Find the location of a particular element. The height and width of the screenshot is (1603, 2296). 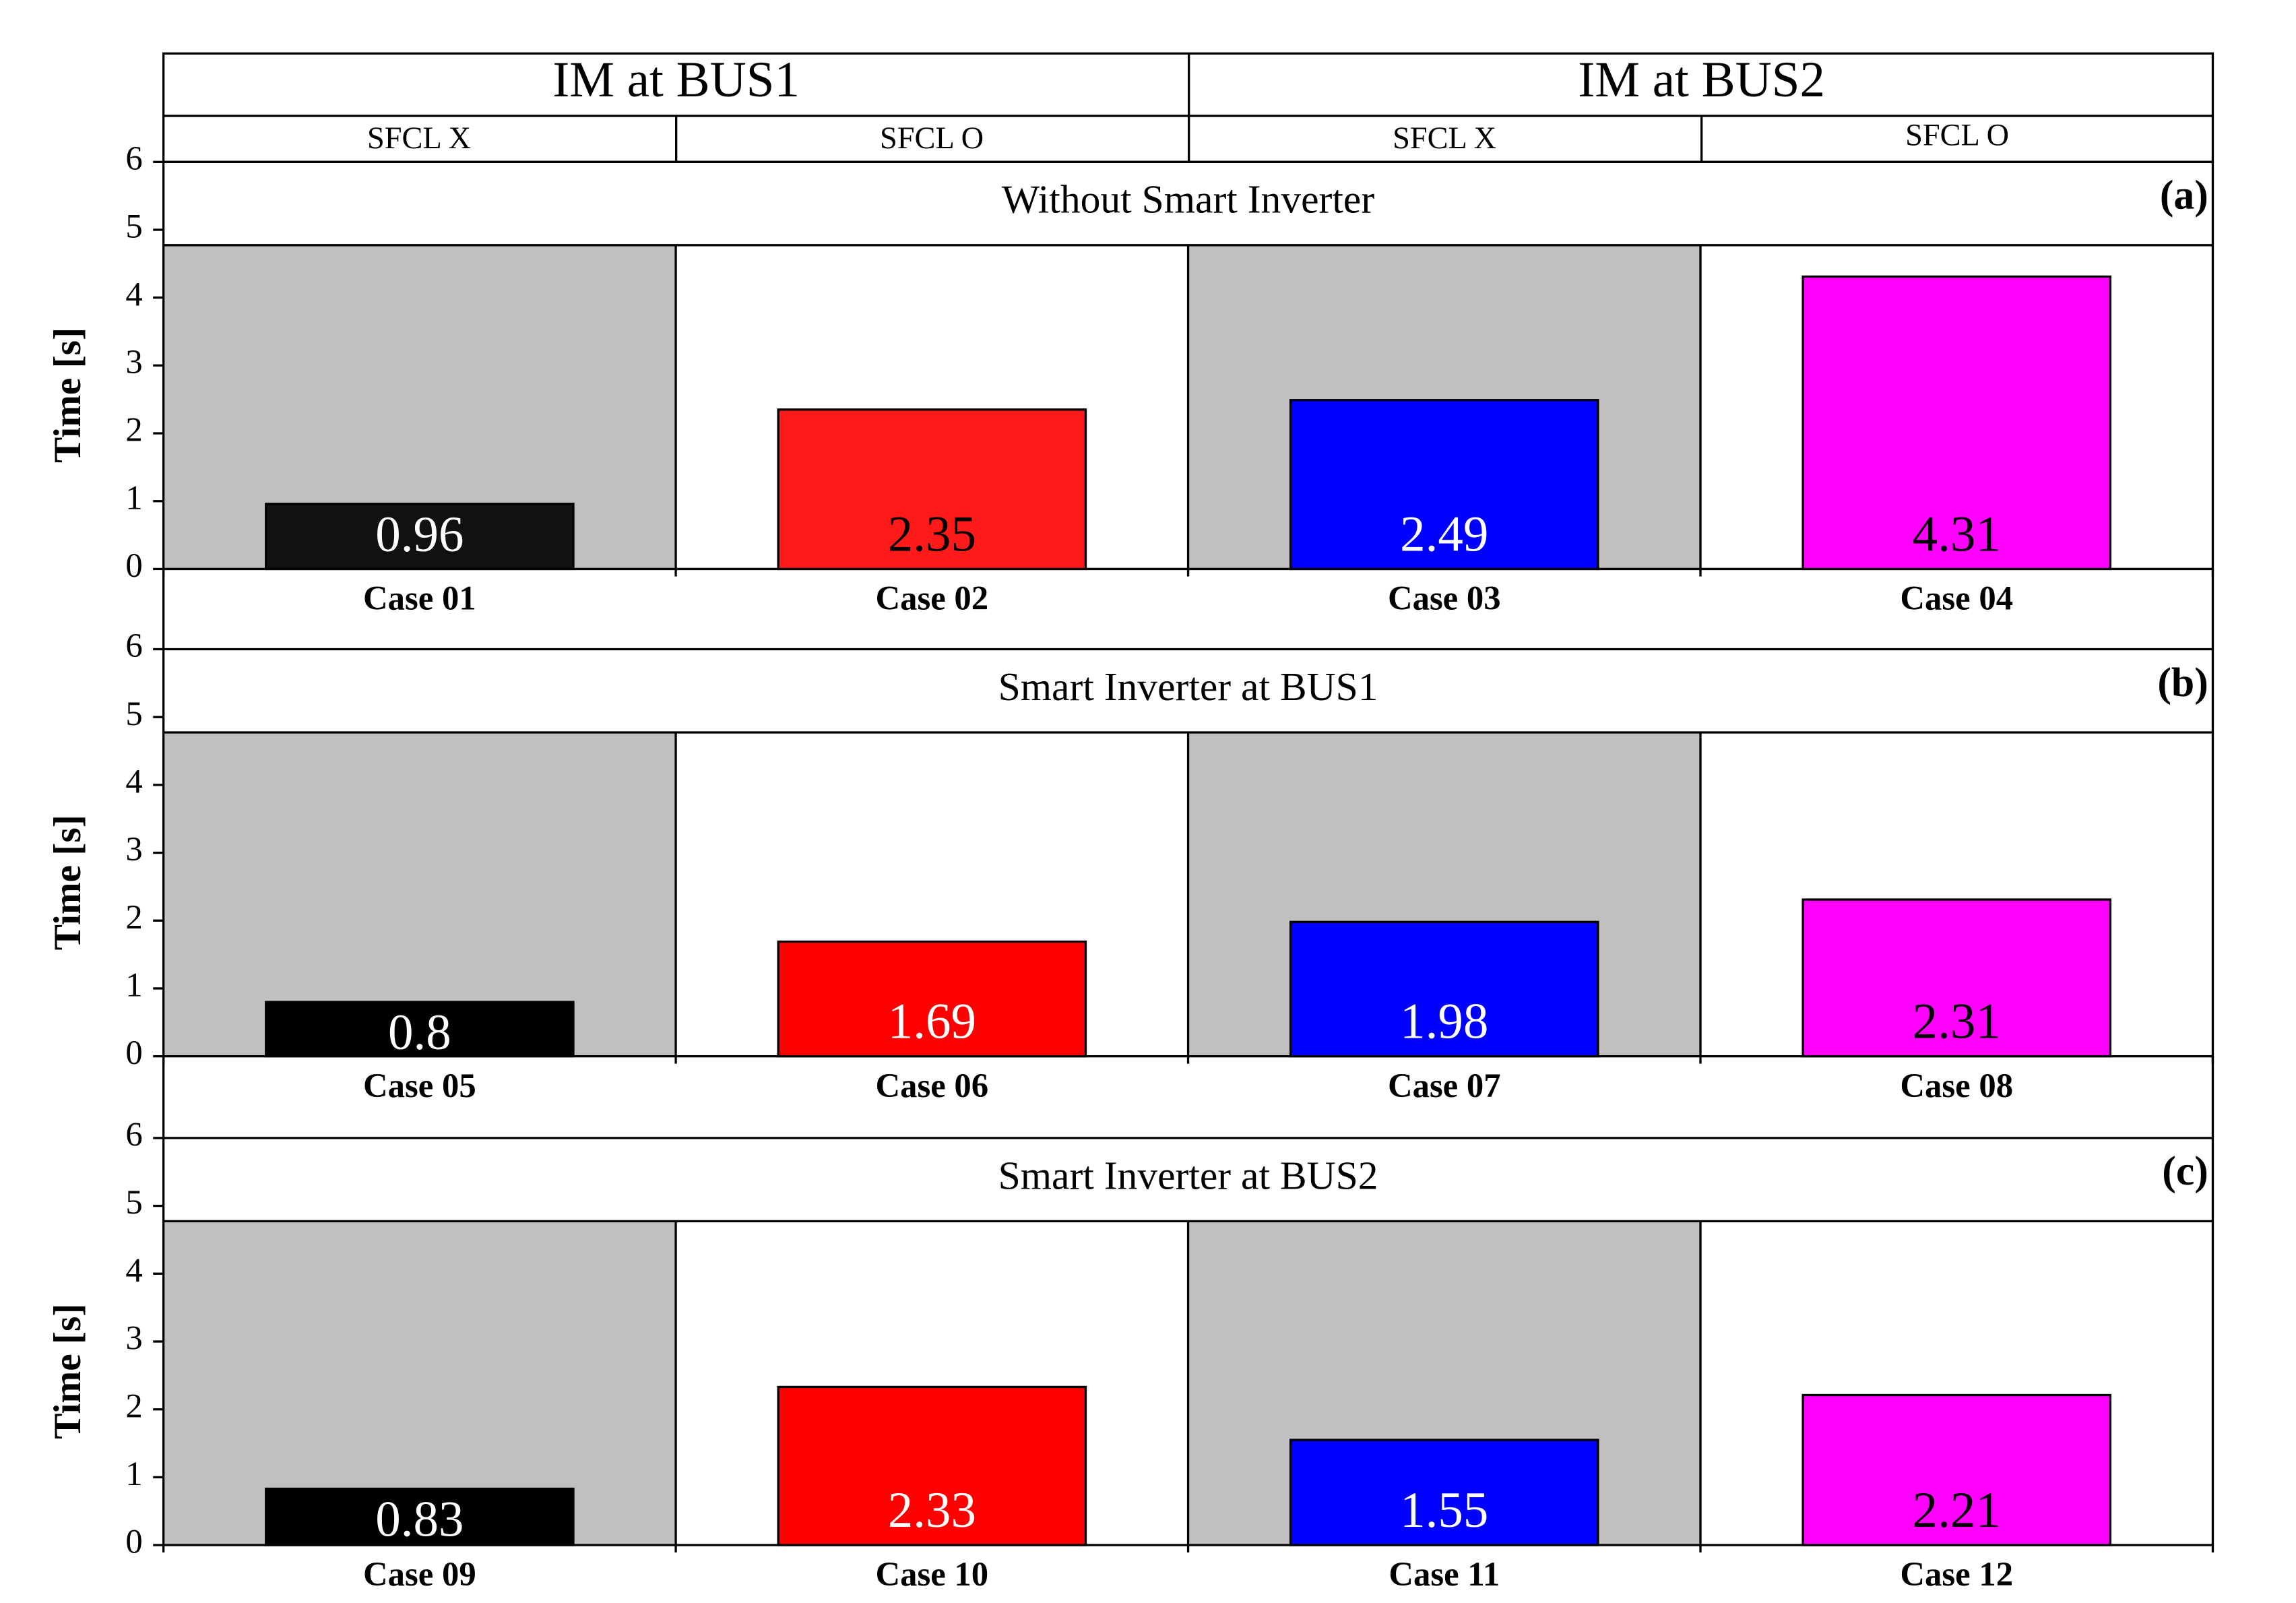

value-label: 2.49 is located at coordinates (1444, 535).